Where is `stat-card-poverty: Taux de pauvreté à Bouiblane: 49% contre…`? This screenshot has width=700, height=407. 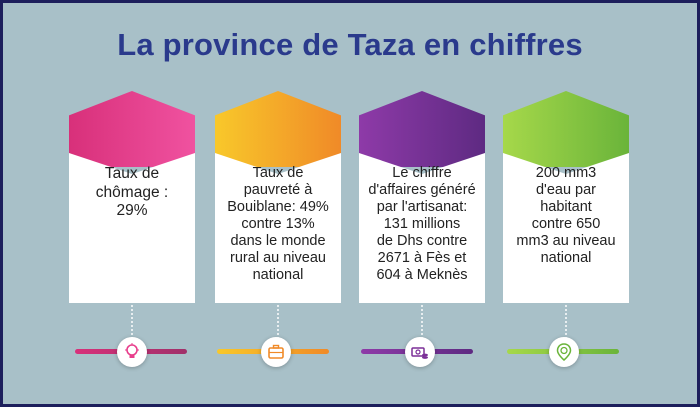
stat-card-poverty: Taux de pauvreté à Bouiblane: 49% contre… is located at coordinates (278, 197).